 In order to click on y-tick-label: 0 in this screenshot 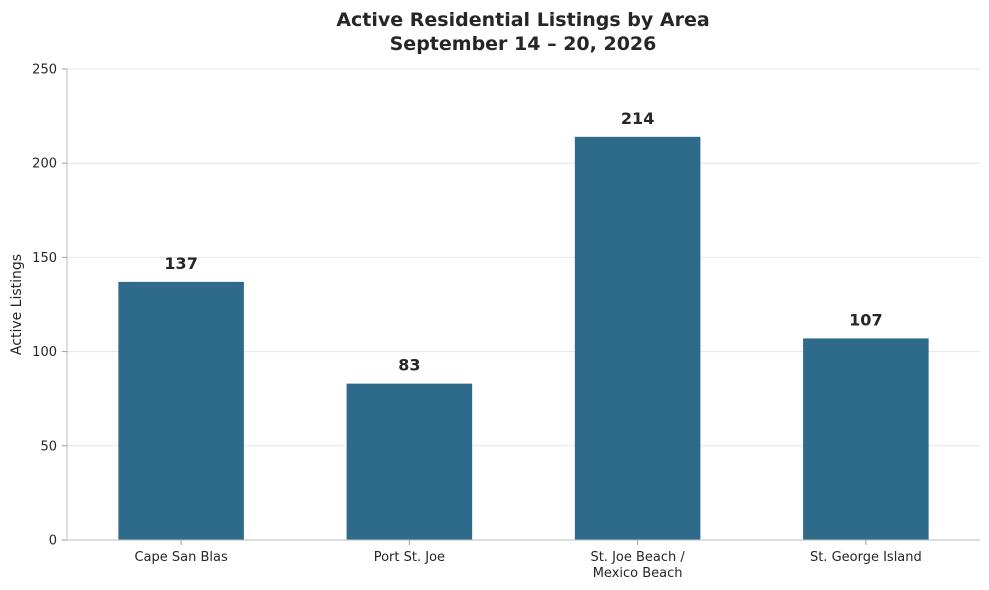, I will do `click(53, 541)`.